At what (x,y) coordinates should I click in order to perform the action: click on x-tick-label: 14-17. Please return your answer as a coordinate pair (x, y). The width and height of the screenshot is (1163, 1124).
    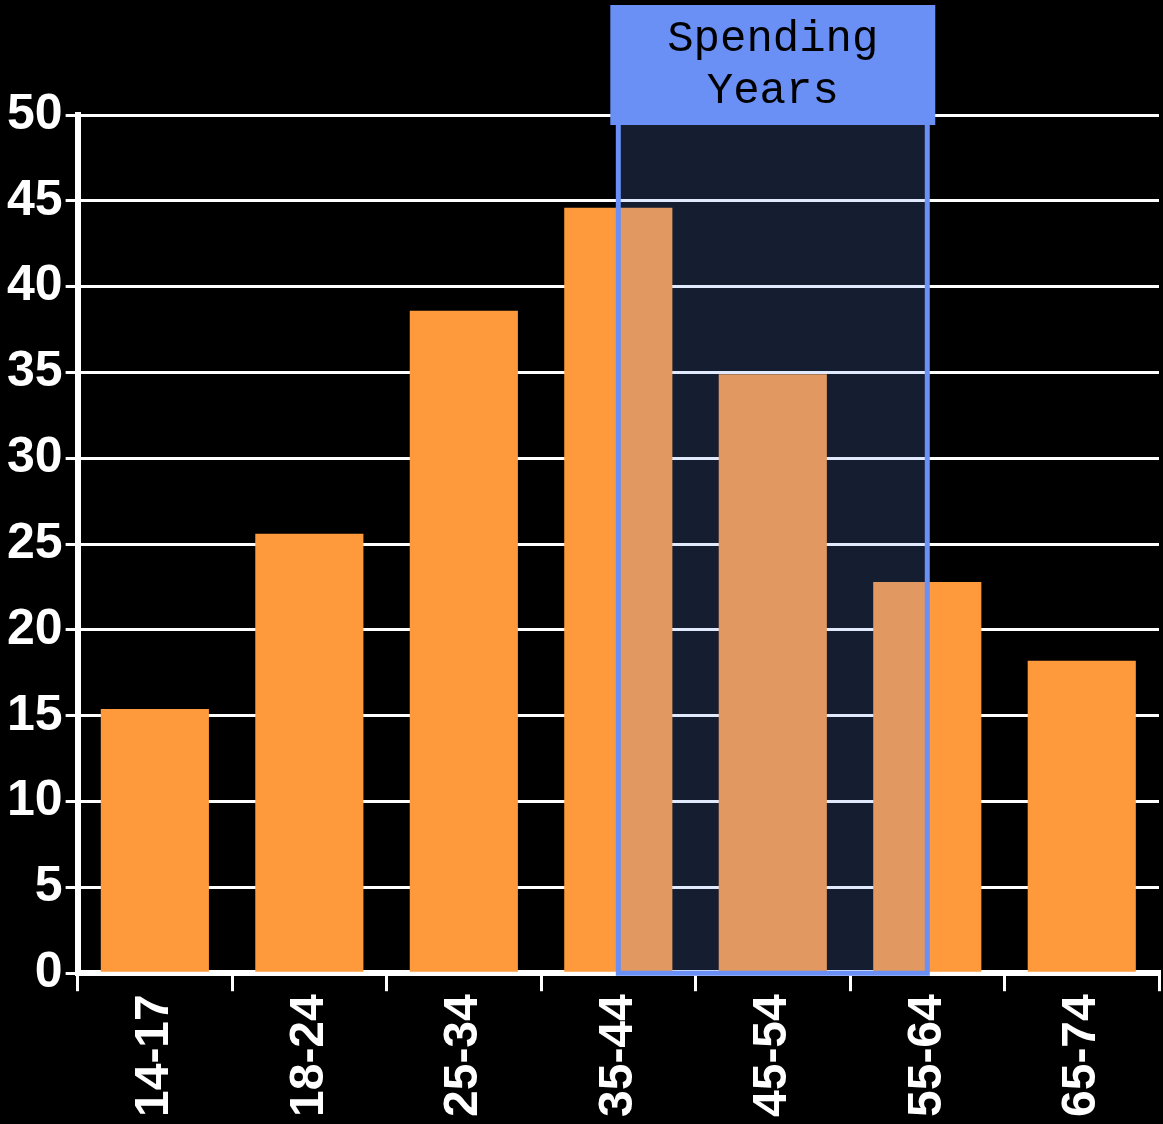
    Looking at the image, I should click on (152, 1055).